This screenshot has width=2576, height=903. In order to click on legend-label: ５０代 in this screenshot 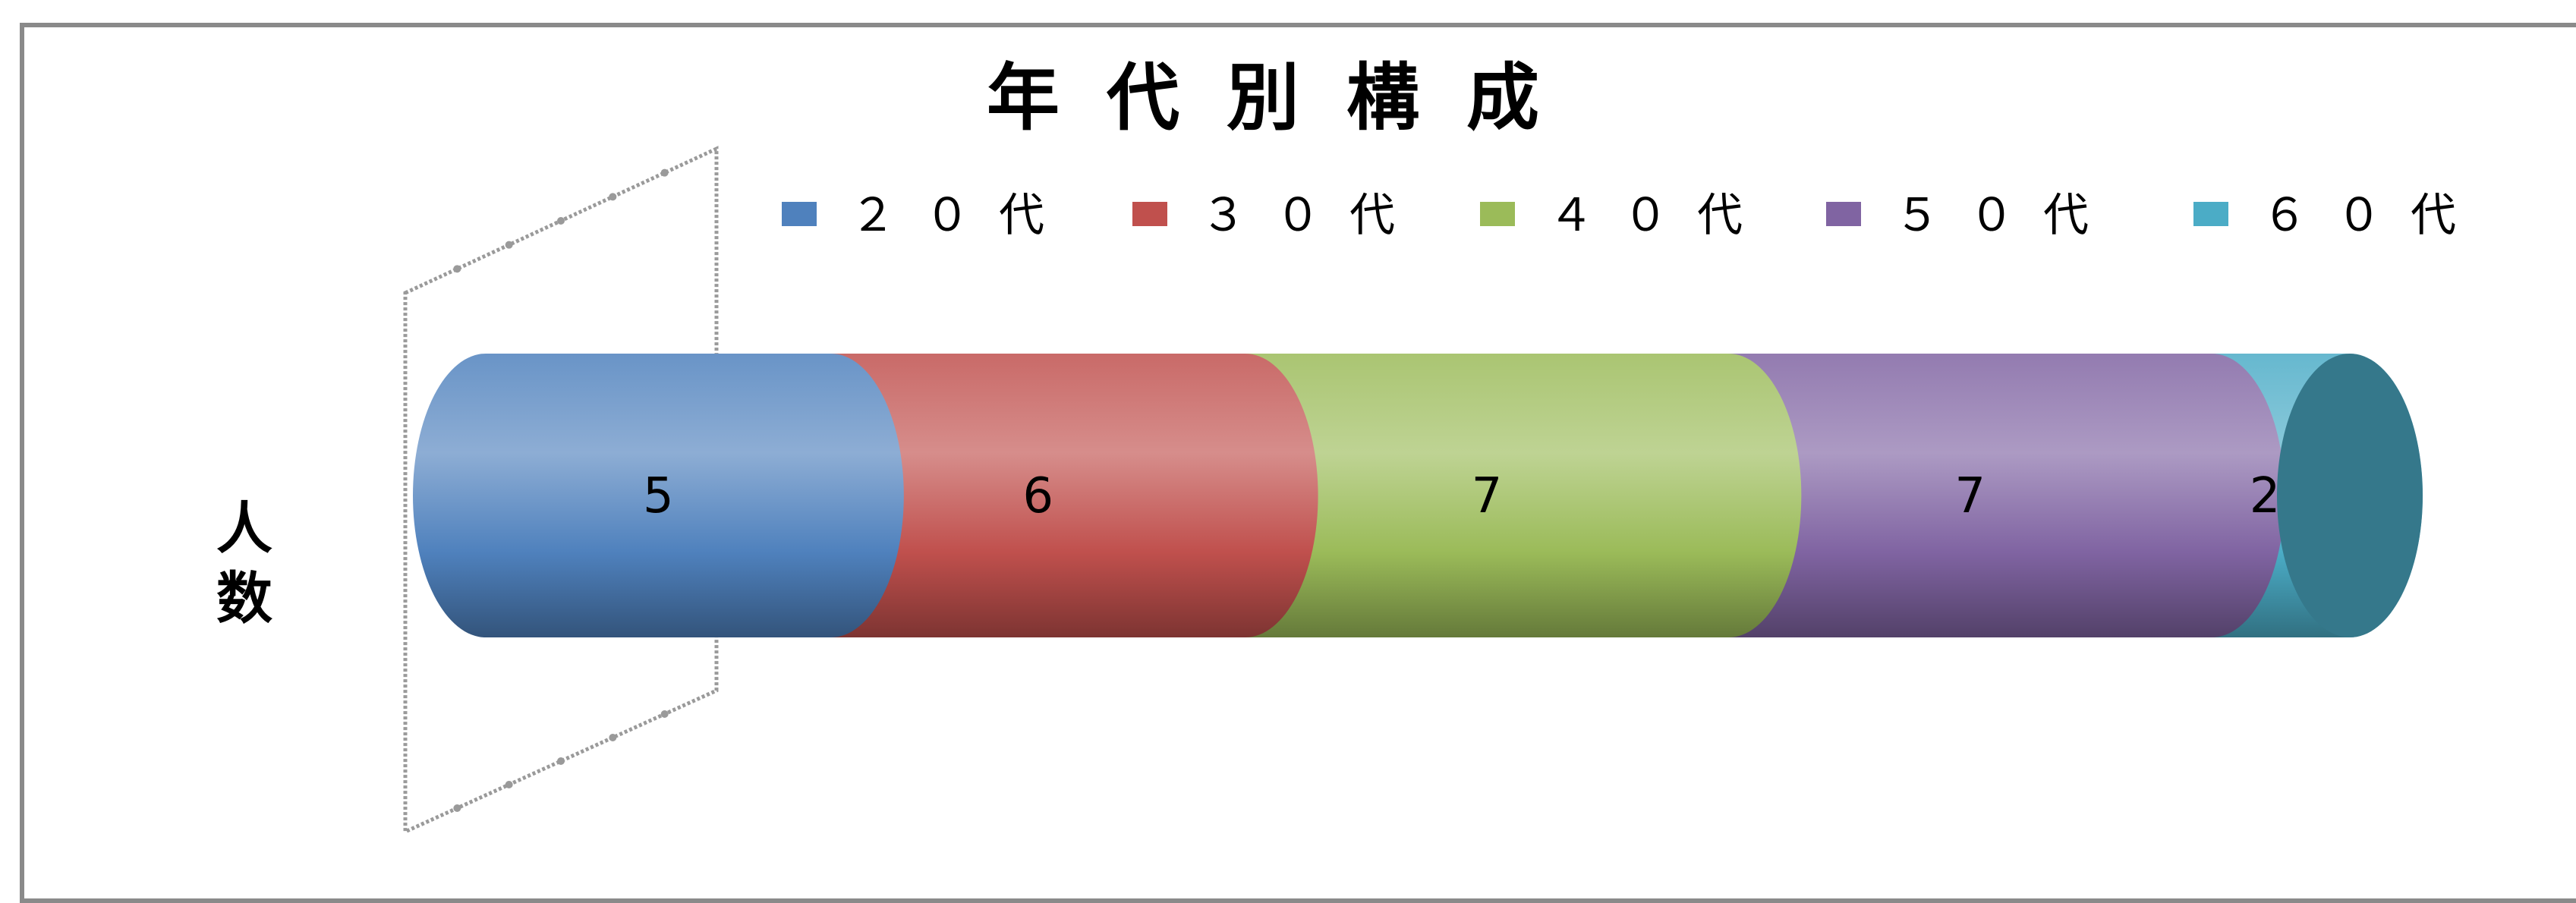, I will do `click(2006, 215)`.